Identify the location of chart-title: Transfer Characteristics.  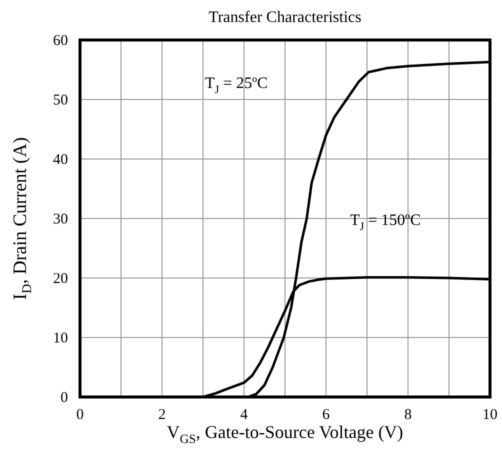
(285, 17).